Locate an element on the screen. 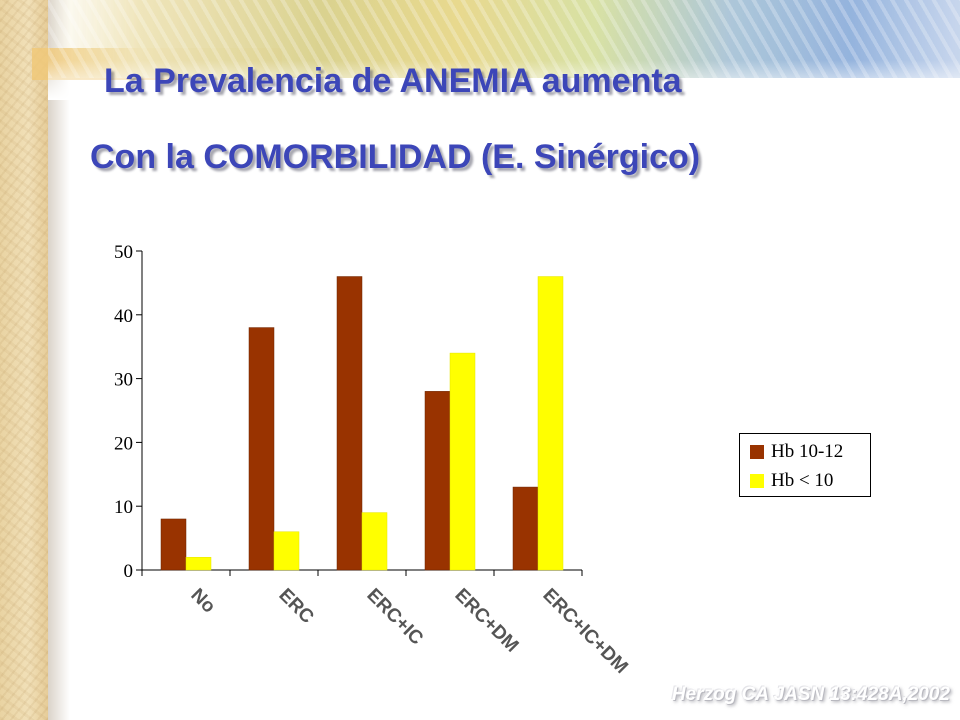 The height and width of the screenshot is (720, 960). y-tick-label: 50 is located at coordinates (123, 252).